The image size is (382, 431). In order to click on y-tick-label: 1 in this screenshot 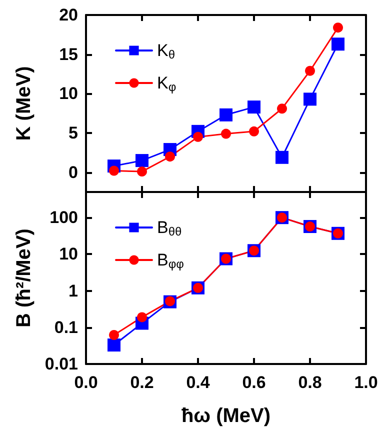, I will do `click(73, 290)`.